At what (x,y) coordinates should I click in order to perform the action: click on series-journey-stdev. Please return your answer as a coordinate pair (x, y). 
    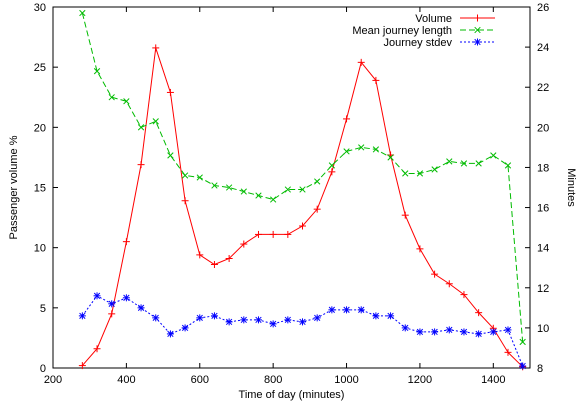
    Looking at the image, I should click on (302, 331).